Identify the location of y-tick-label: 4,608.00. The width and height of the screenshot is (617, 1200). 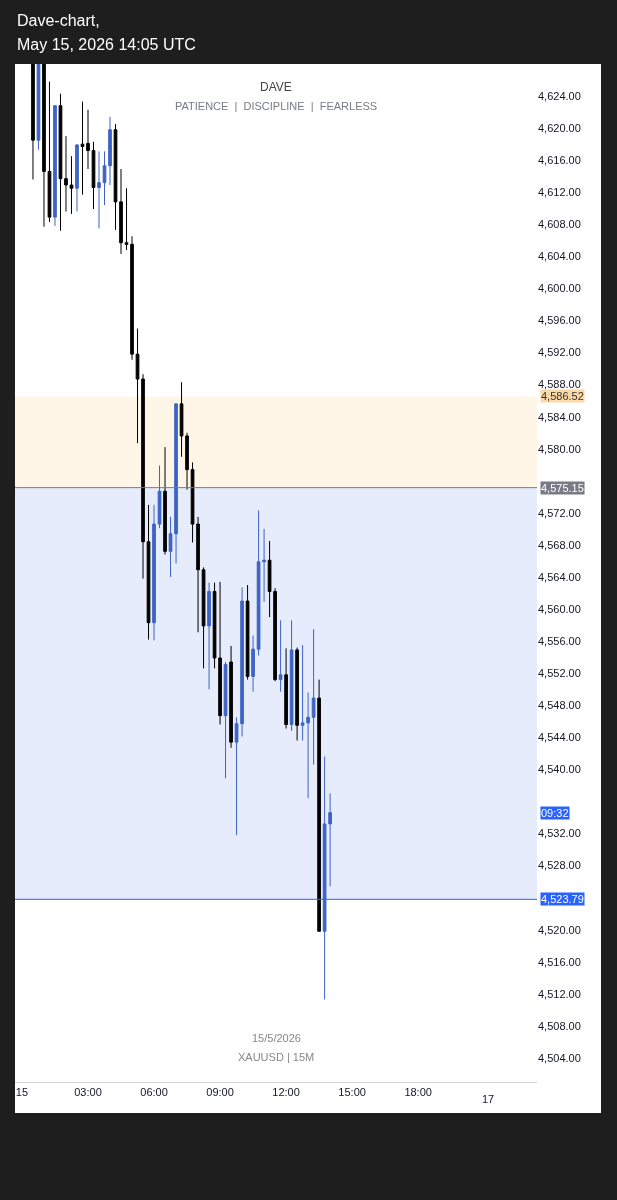
(559, 224).